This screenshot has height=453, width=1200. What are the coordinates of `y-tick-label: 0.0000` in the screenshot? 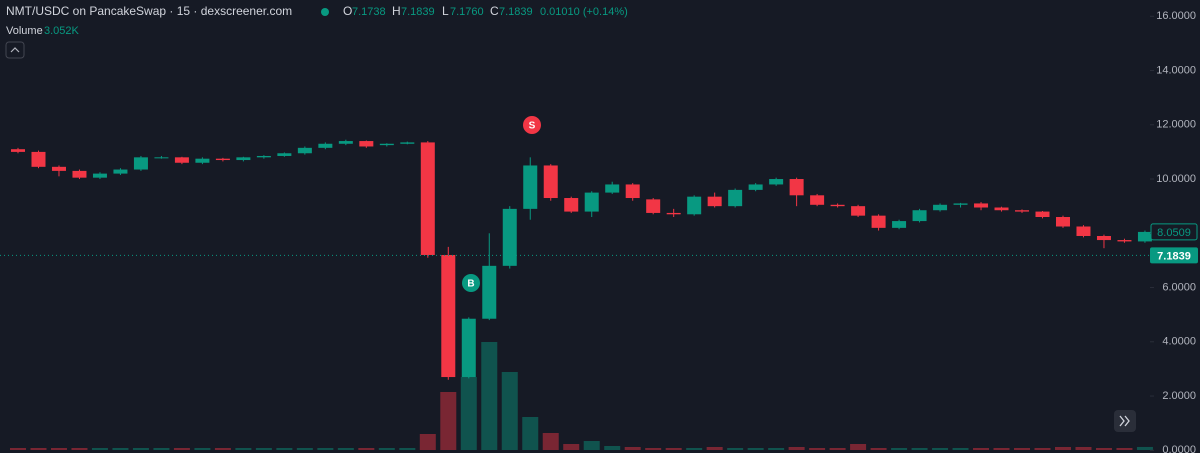 It's located at (1179, 448).